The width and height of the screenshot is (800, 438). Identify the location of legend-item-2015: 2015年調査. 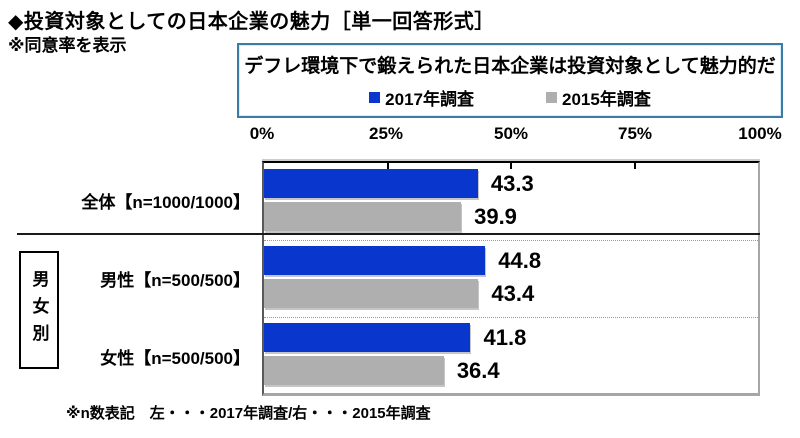
(598, 97).